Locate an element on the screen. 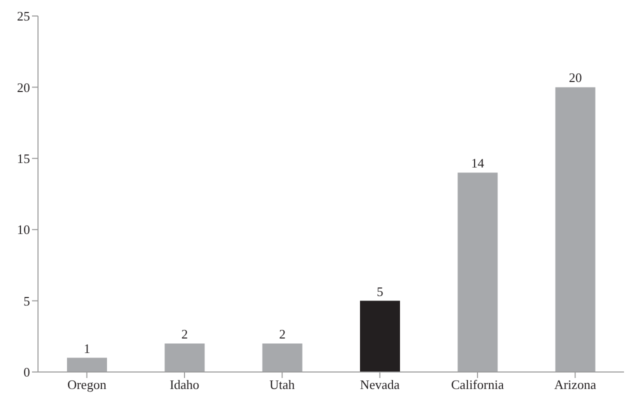 This screenshot has width=634, height=410. y-tick-label: 0 is located at coordinates (27, 372).